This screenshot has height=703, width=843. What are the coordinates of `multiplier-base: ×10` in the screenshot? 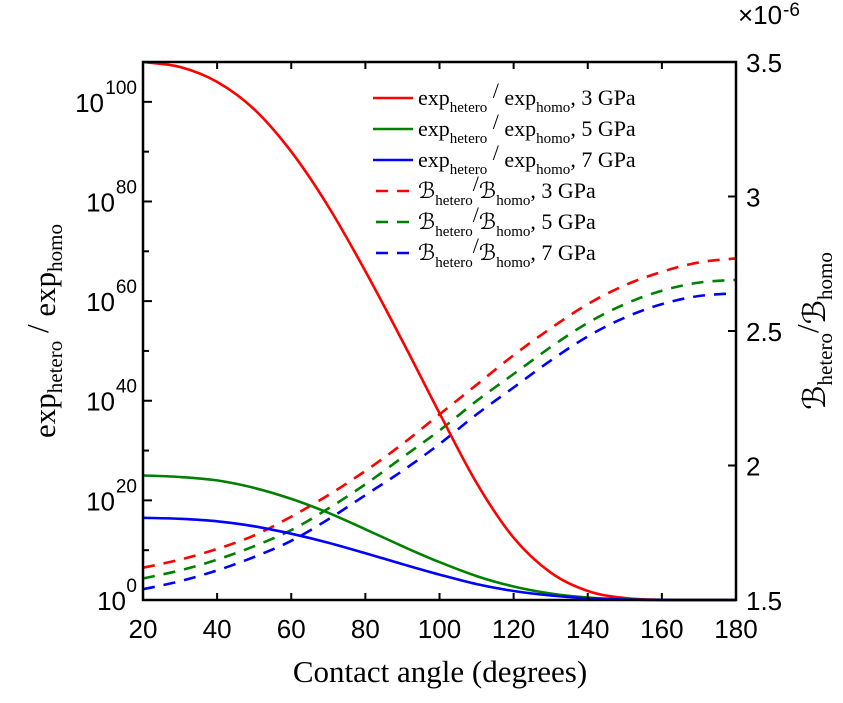 It's located at (760, 15).